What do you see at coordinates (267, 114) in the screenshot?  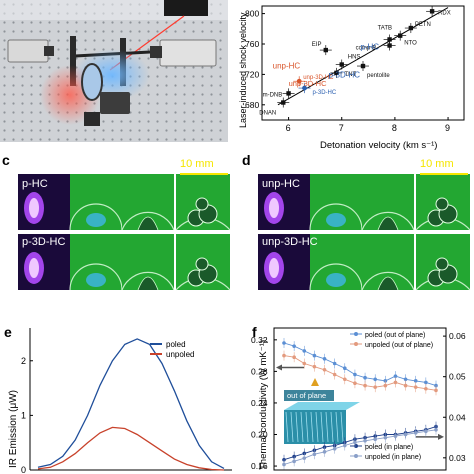 I see `b-point-label: DNAN` at bounding box center [267, 114].